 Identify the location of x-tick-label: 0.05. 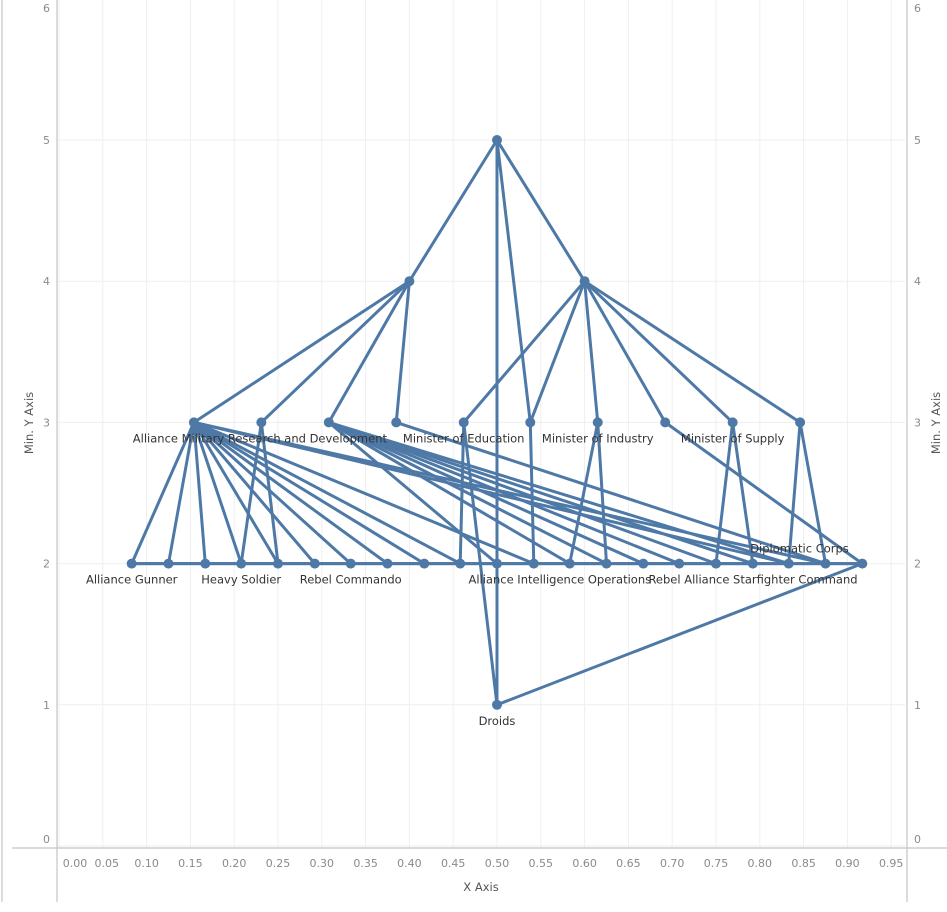
(107, 863).